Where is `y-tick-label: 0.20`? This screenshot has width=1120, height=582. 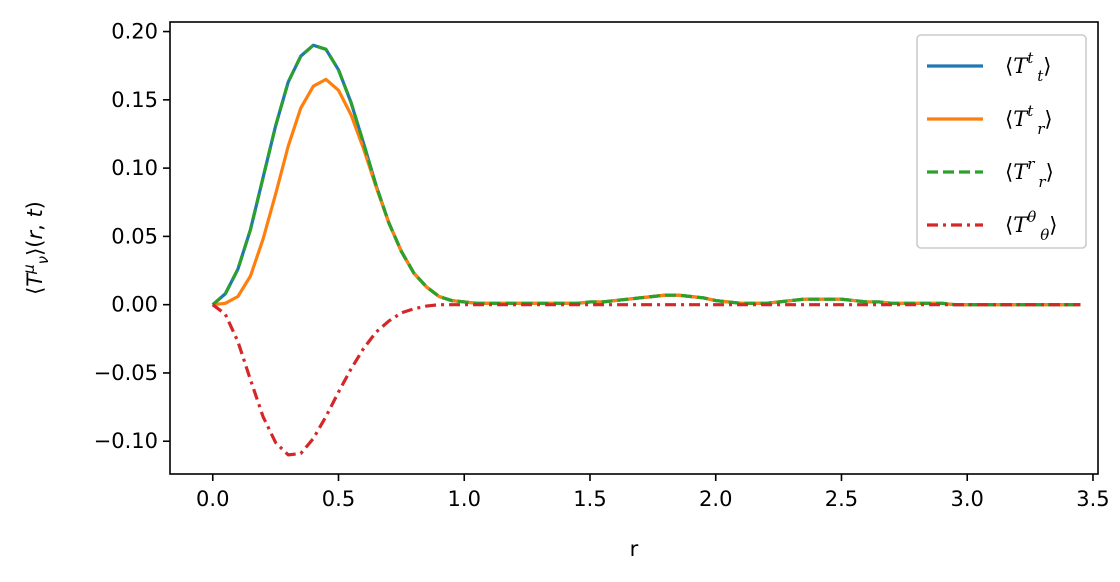 y-tick-label: 0.20 is located at coordinates (134, 32).